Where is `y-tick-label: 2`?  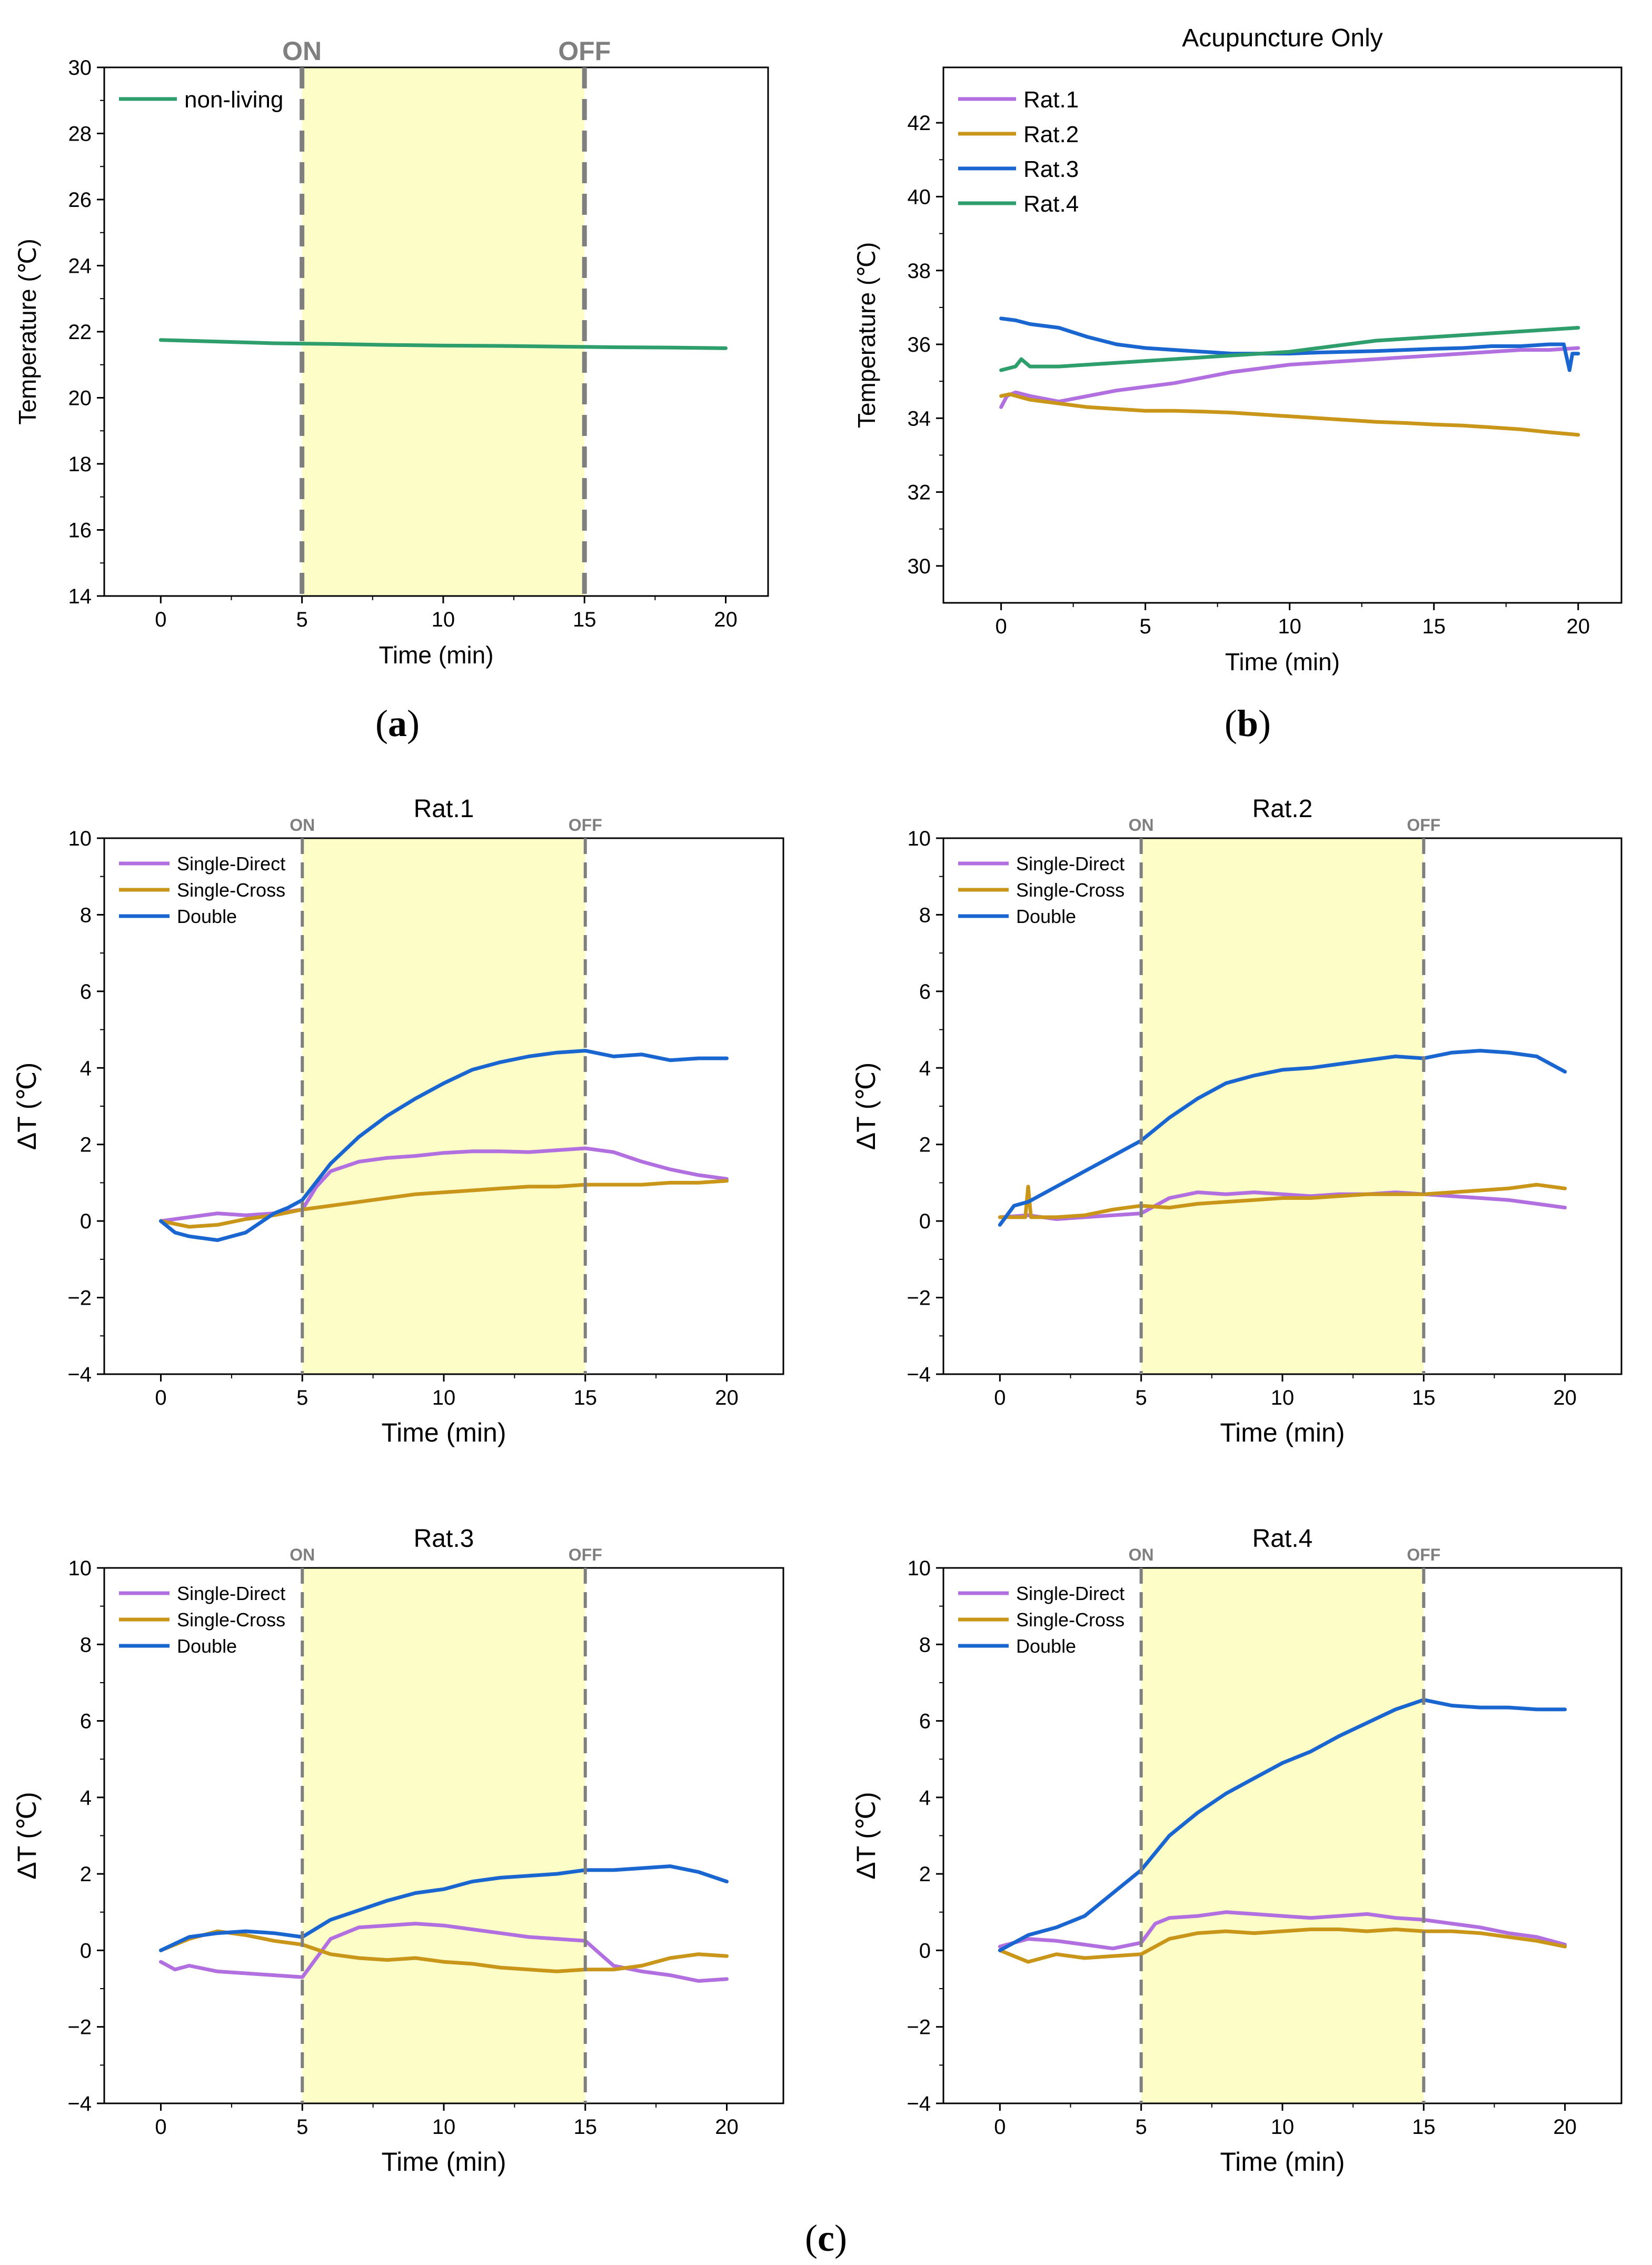
y-tick-label: 2 is located at coordinates (925, 1146).